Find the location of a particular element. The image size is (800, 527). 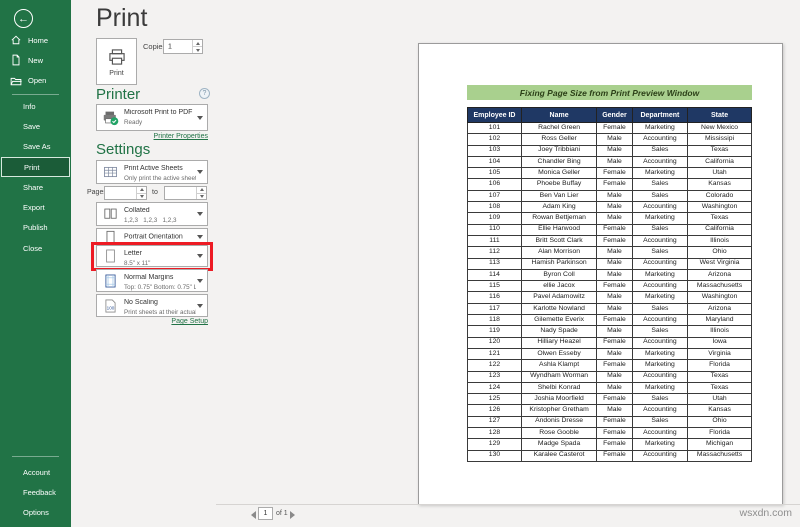

table-cell: Olwen Esseby is located at coordinates (559, 354).